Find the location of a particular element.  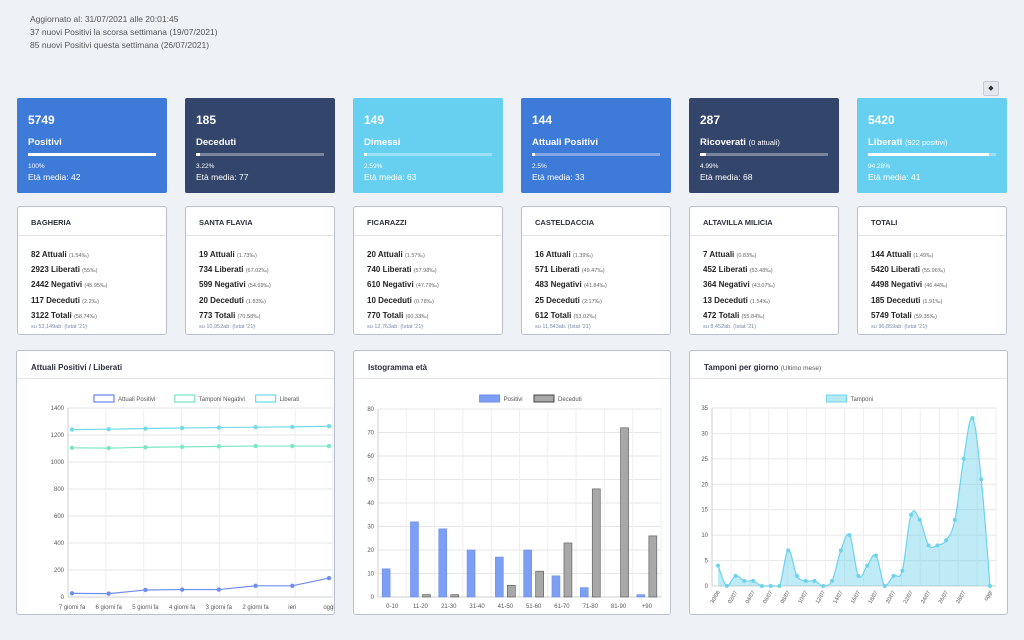

stat-label: Ricoverati (0 attuali) is located at coordinates (764, 142).